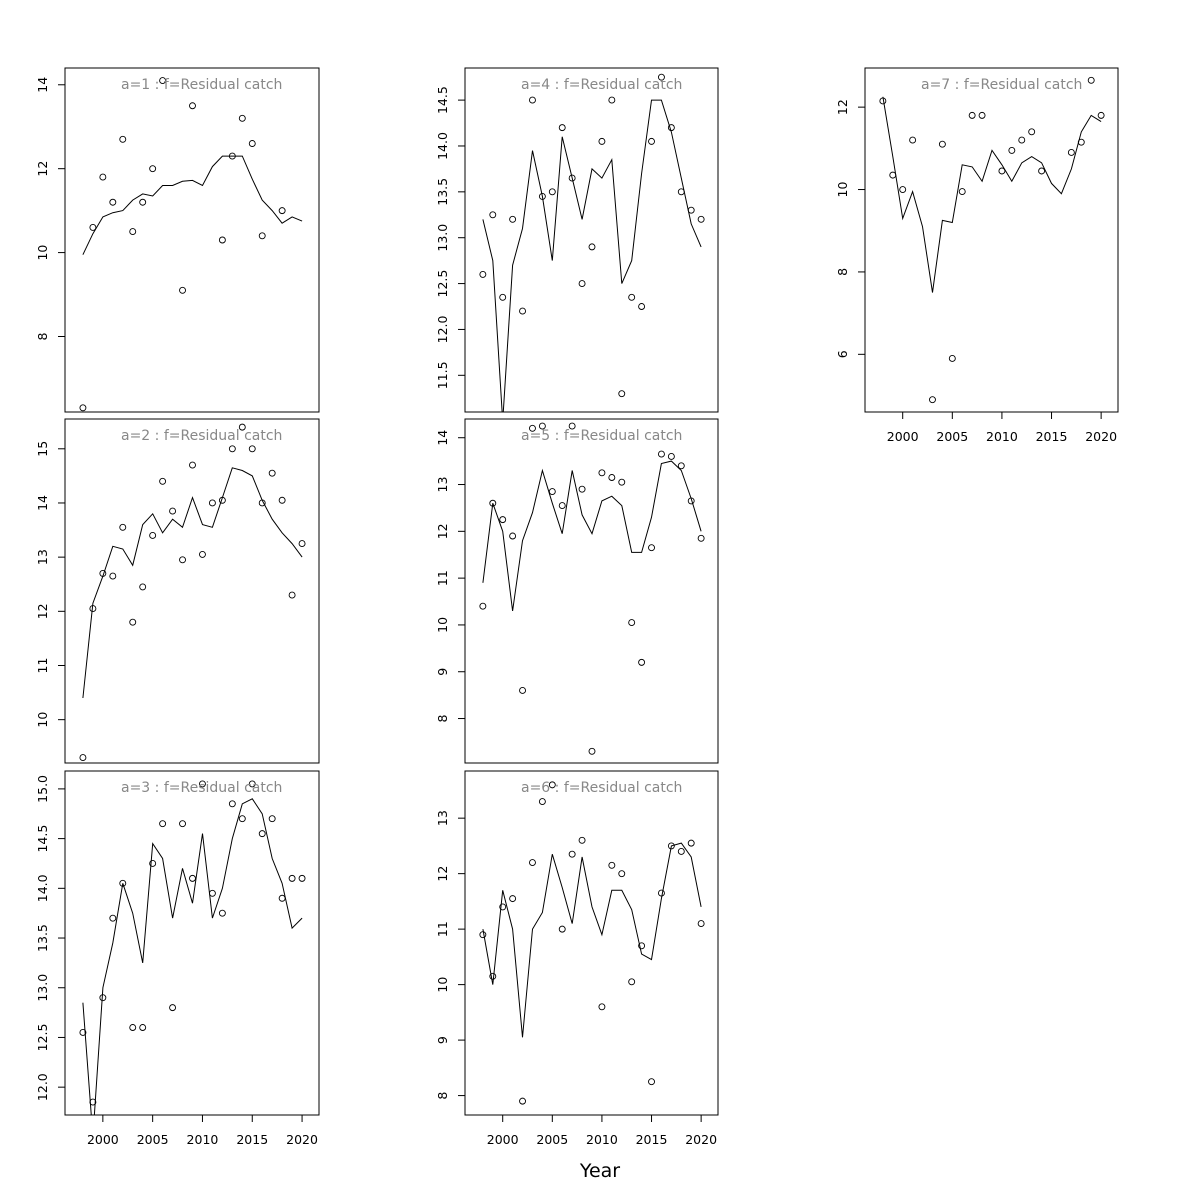 This screenshot has height=1200, width=1200. What do you see at coordinates (1001, 85) in the screenshot?
I see `panel-title: a=7 : f=Residual catch` at bounding box center [1001, 85].